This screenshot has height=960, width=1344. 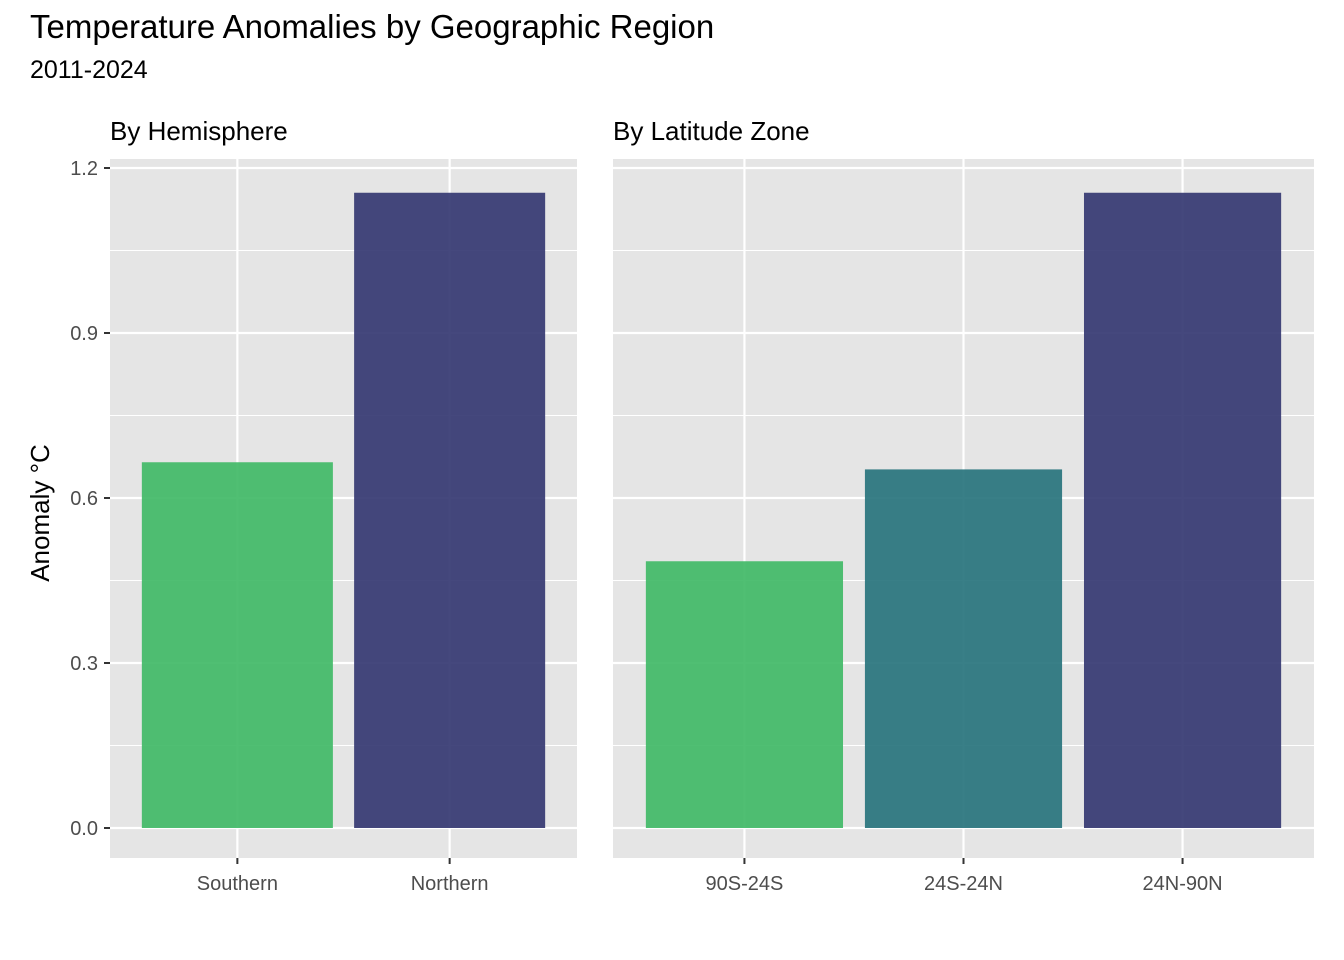 I want to click on x-tick-label: Southern, so click(x=237, y=884).